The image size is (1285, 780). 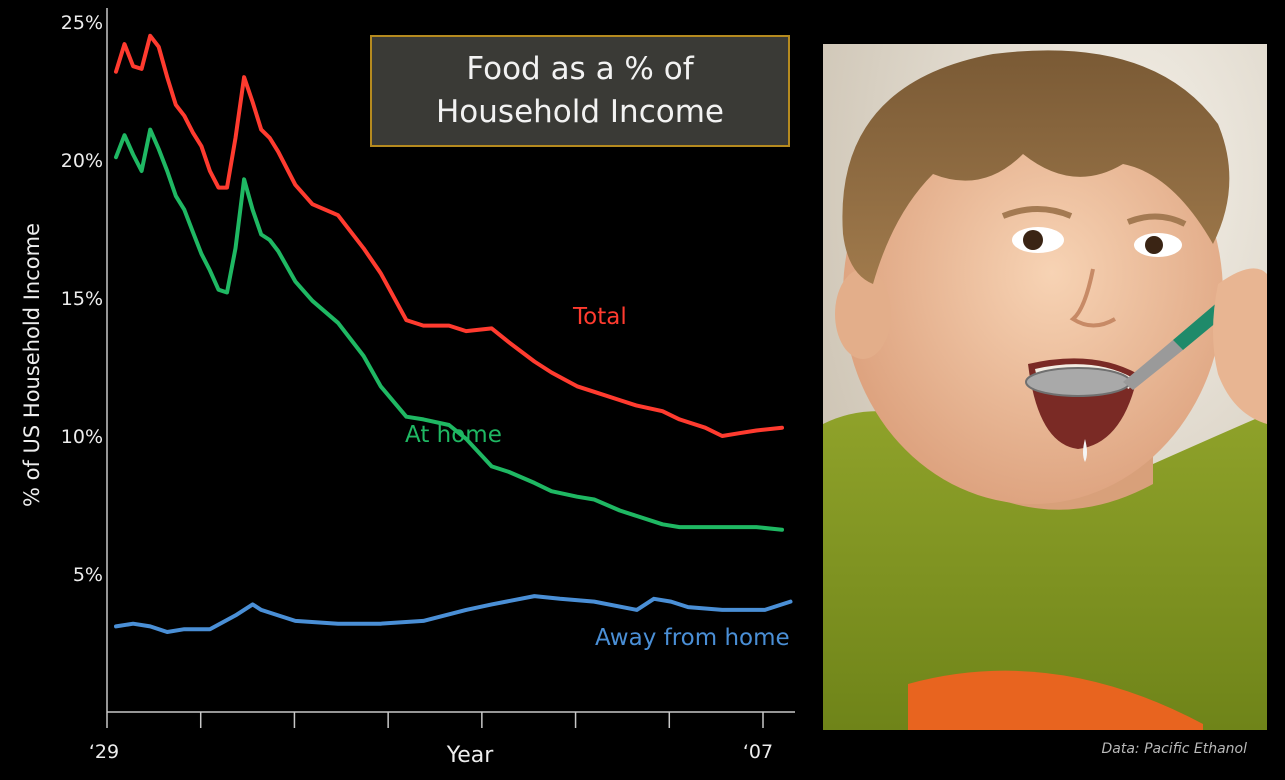 What do you see at coordinates (1045, 570) in the screenshot?
I see `shirt` at bounding box center [1045, 570].